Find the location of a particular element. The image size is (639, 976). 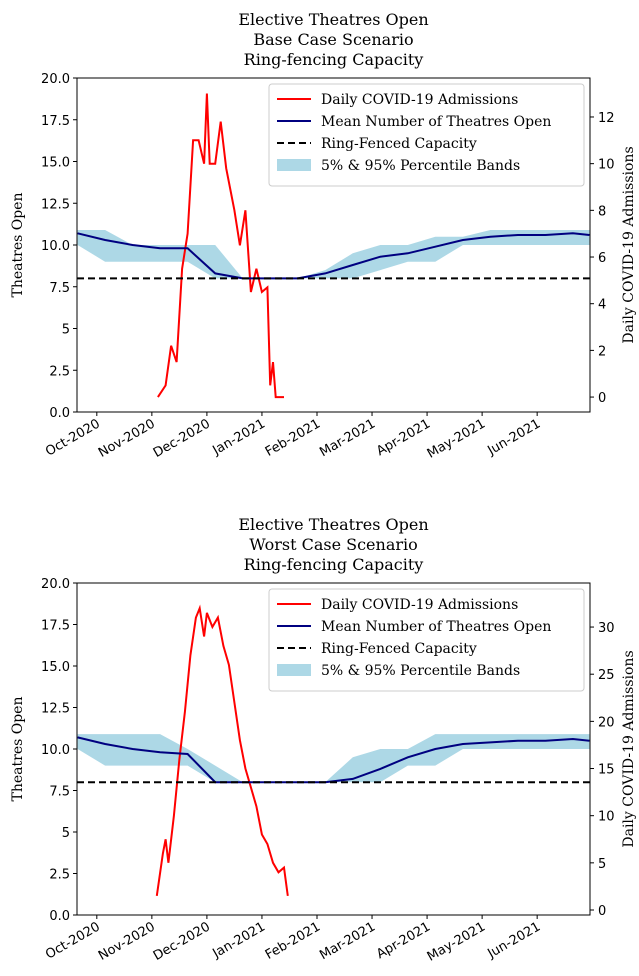

chart-title: Base Case Scenario is located at coordinates (333, 39).